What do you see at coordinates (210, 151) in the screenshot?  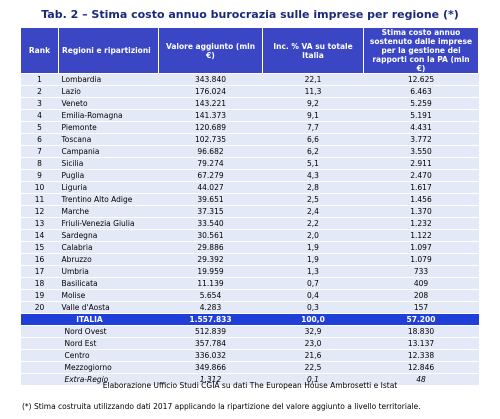 I see `table-cell: 96.682` at bounding box center [210, 151].